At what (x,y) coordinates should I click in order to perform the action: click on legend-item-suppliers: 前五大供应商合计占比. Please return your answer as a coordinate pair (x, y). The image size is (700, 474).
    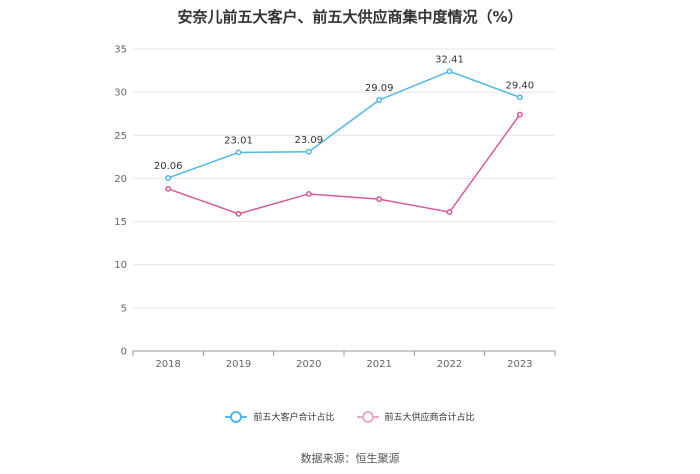
    Looking at the image, I should click on (415, 416).